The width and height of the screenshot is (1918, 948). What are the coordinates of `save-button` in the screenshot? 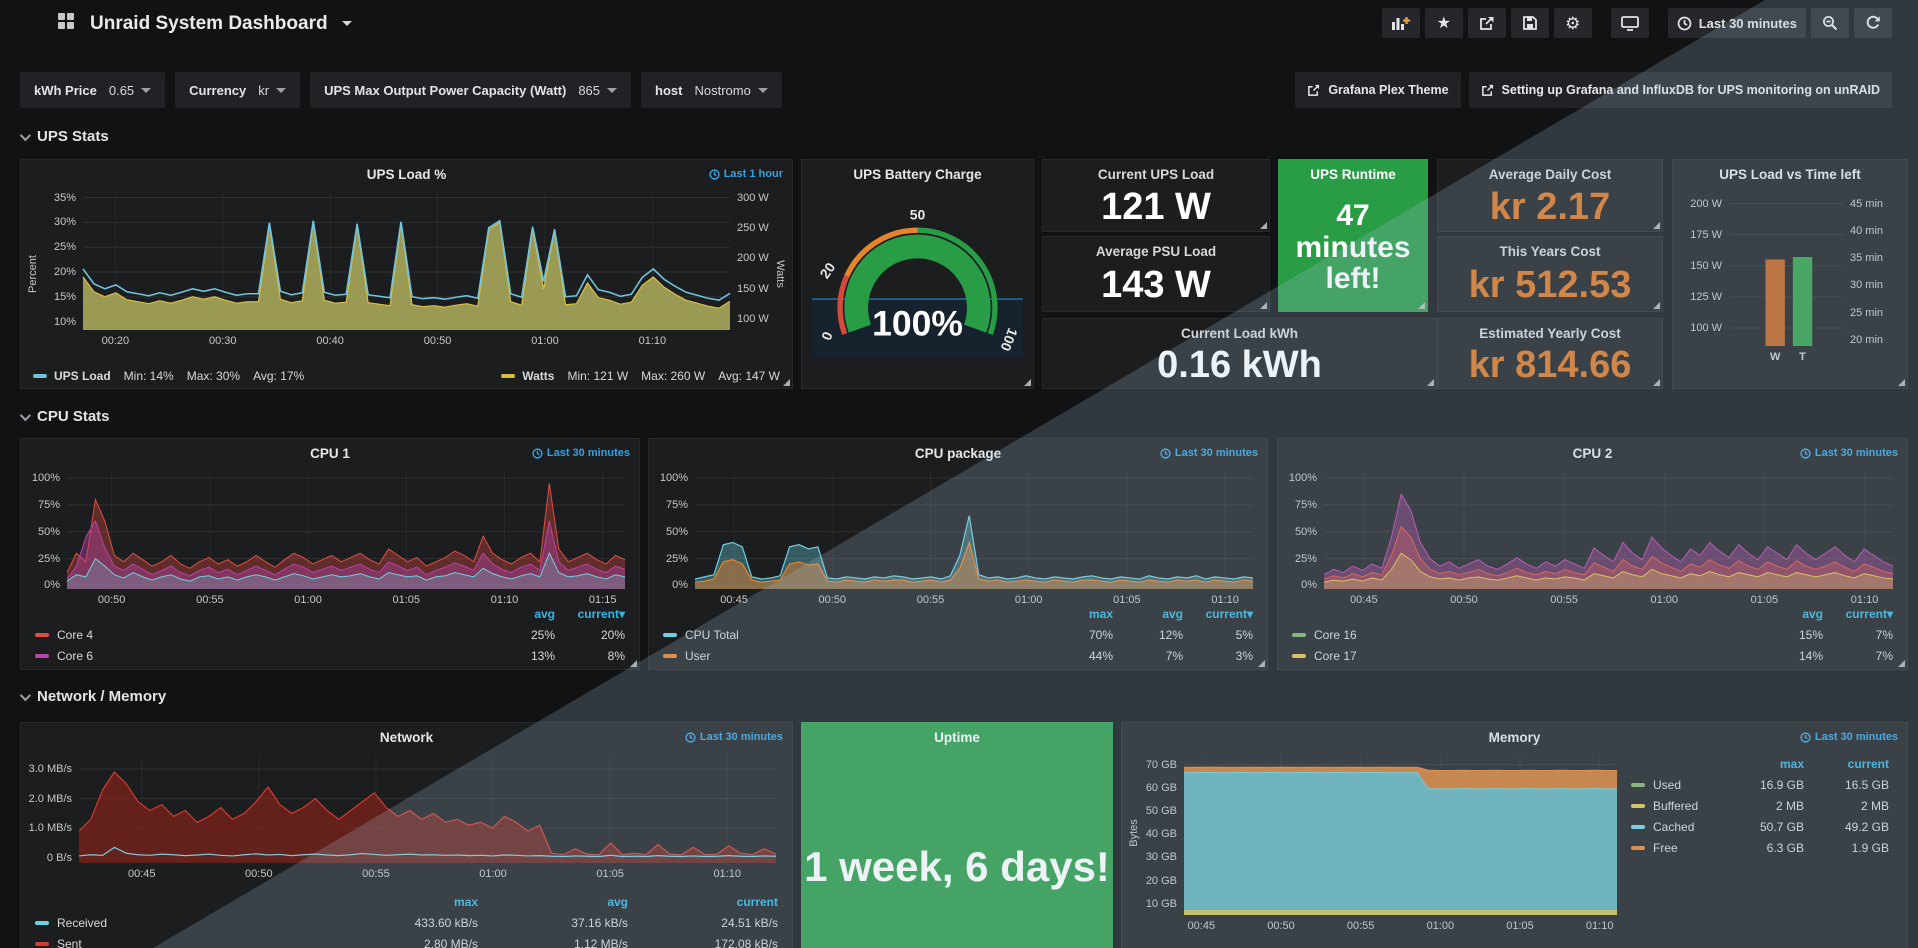 It's located at (1529, 23).